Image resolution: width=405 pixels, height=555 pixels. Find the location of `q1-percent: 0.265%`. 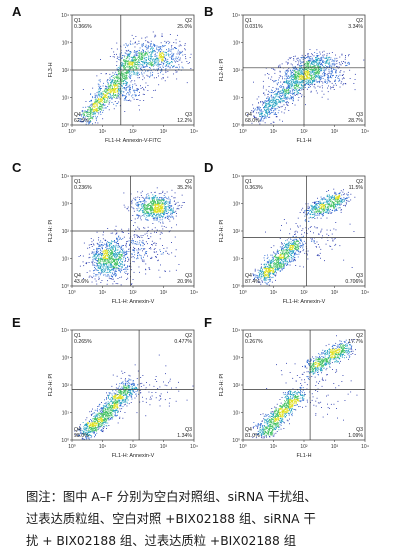

q1-percent: 0.265% is located at coordinates (83, 342).